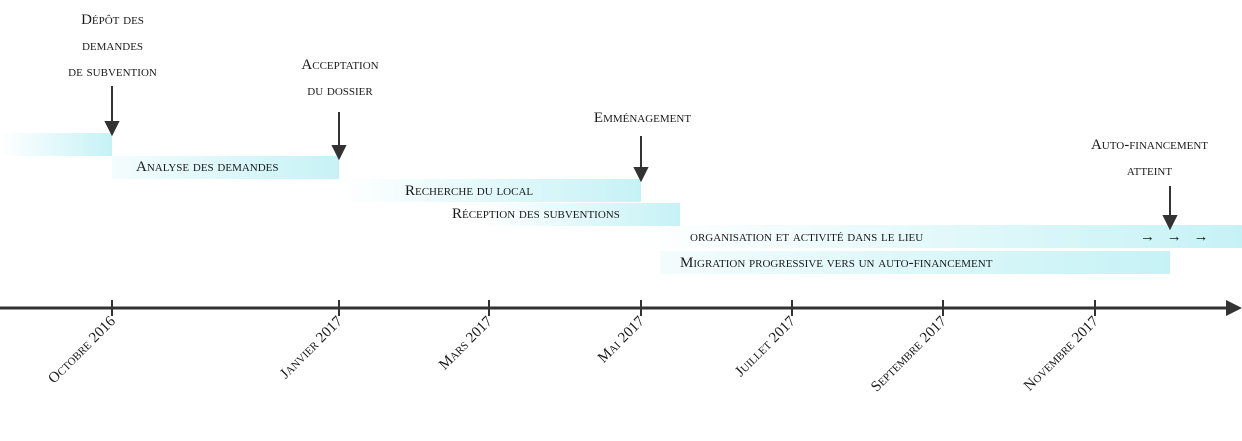  What do you see at coordinates (536, 214) in the screenshot?
I see `phase-label-reception: Réception des subventions` at bounding box center [536, 214].